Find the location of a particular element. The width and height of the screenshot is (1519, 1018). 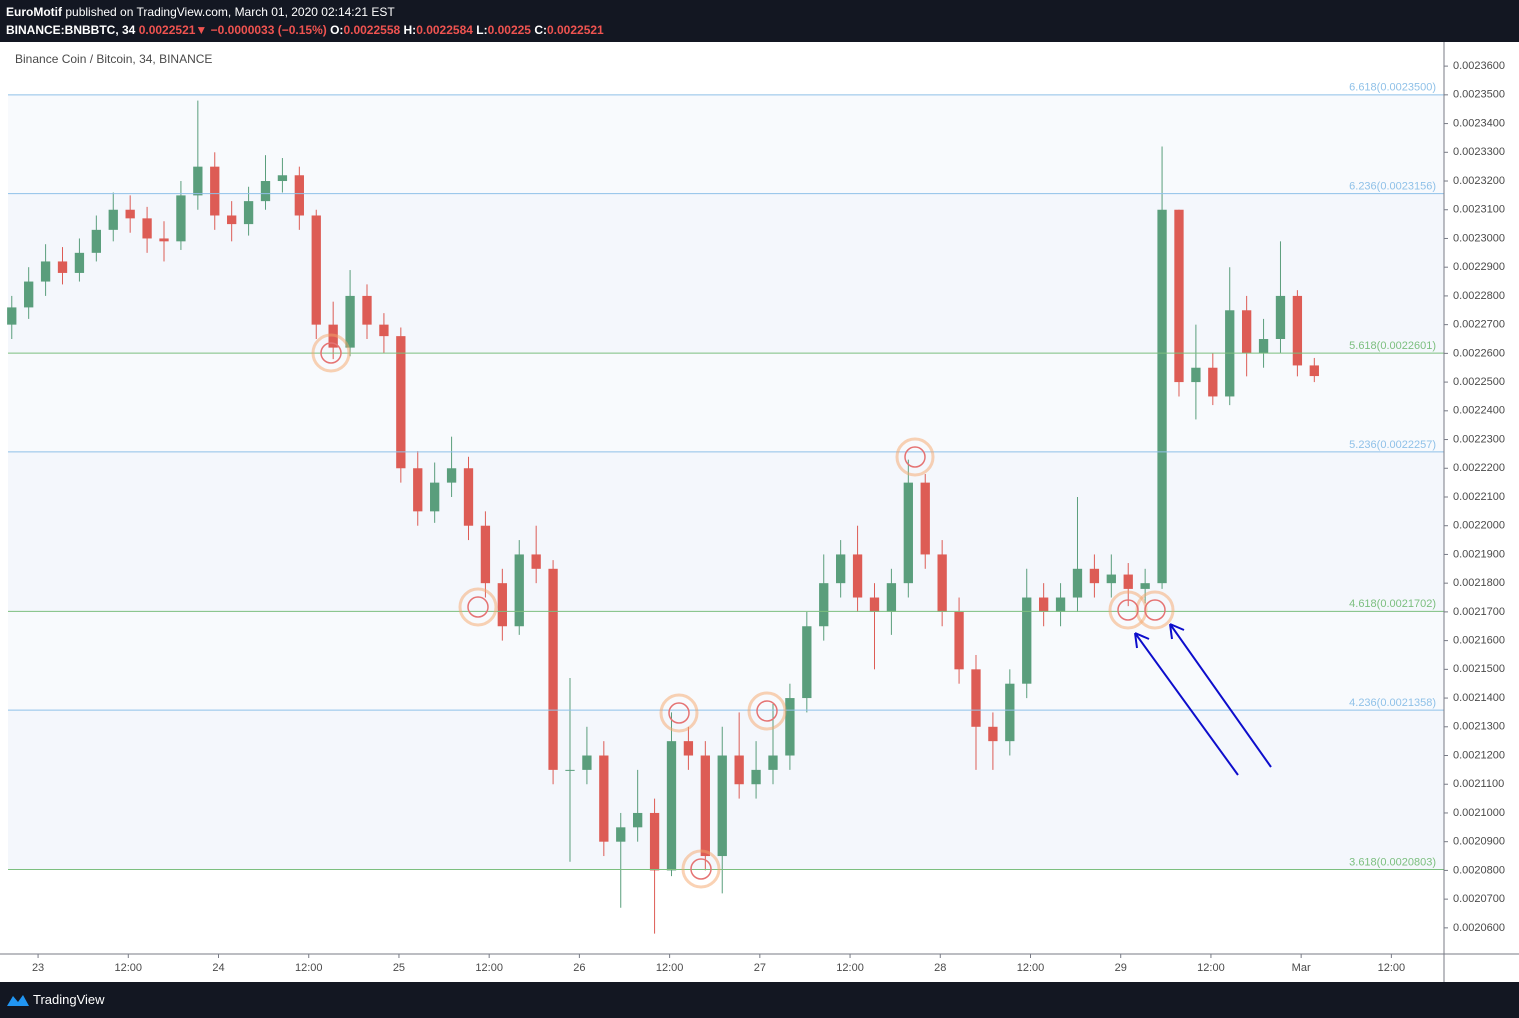

y-tick-label: 0.0021600 is located at coordinates (1479, 641).